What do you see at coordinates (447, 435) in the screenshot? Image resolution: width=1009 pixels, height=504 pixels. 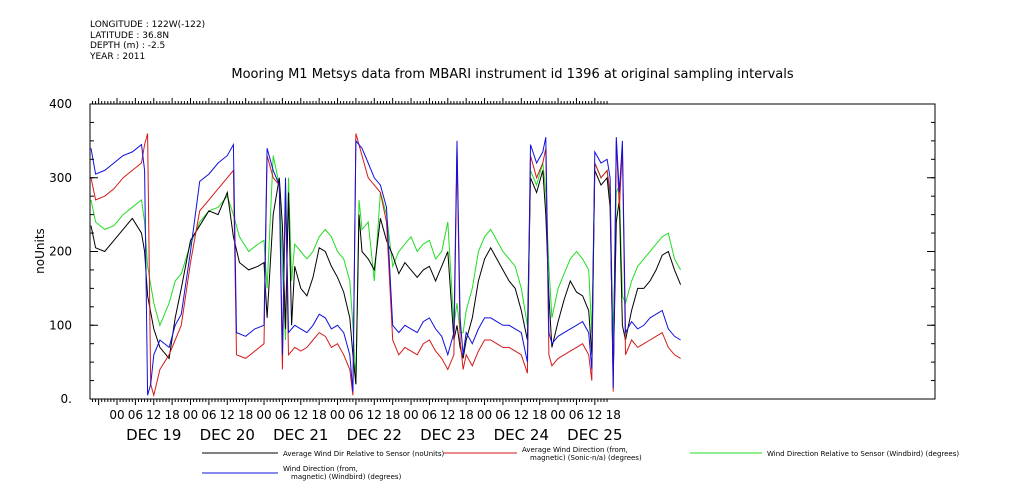 I see `x-day-label: DEC 23` at bounding box center [447, 435].